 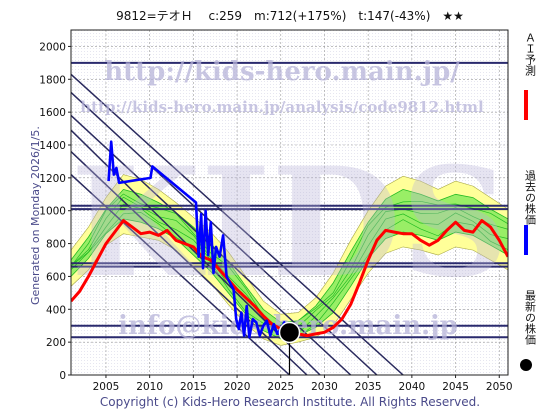 What do you see at coordinates (289, 348) in the screenshot?
I see `latest-price-marker` at bounding box center [289, 348].